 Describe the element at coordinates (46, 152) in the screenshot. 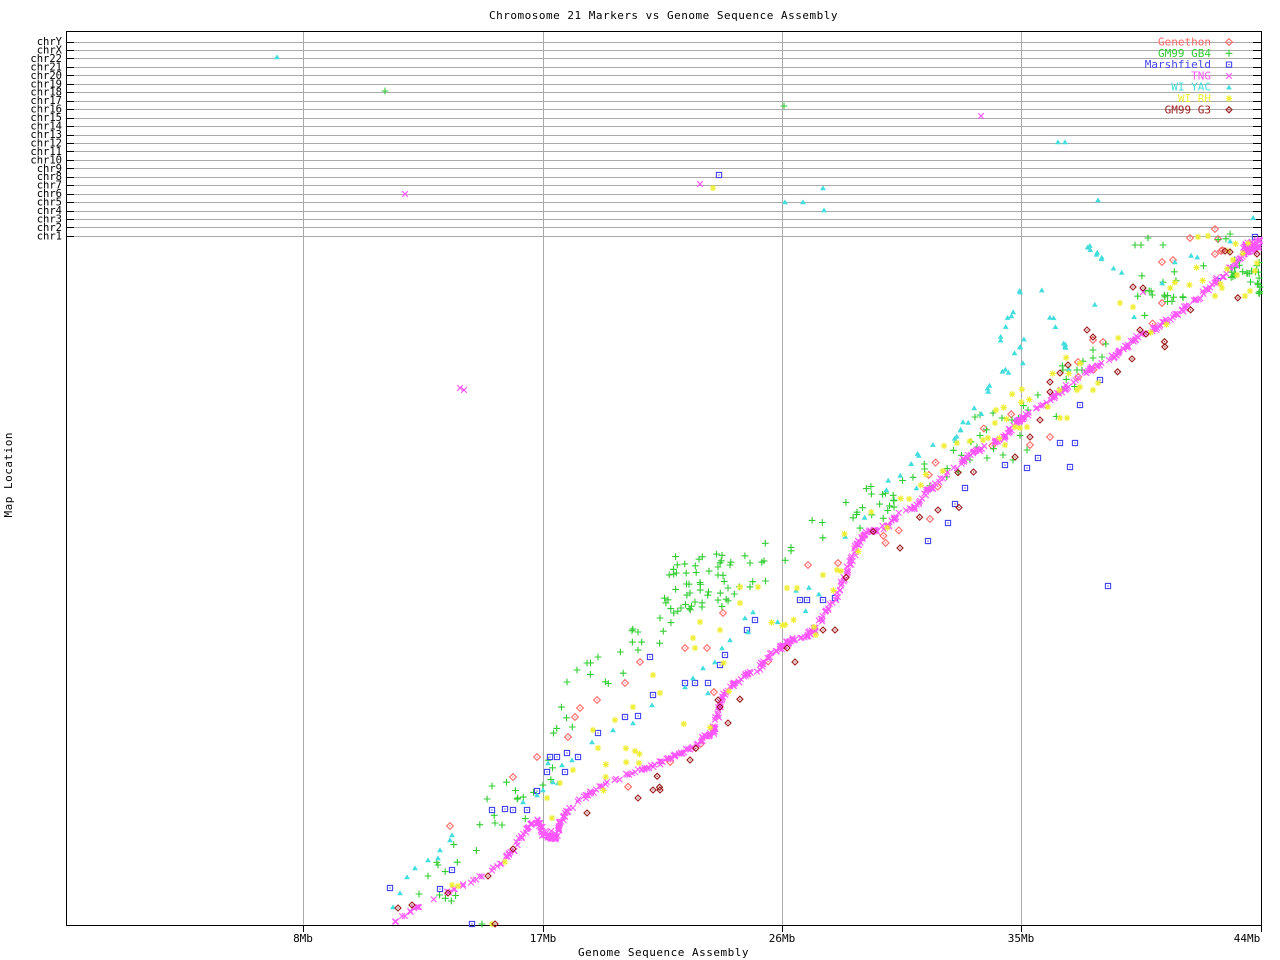

I see `chromosome-label: chr11` at that location.